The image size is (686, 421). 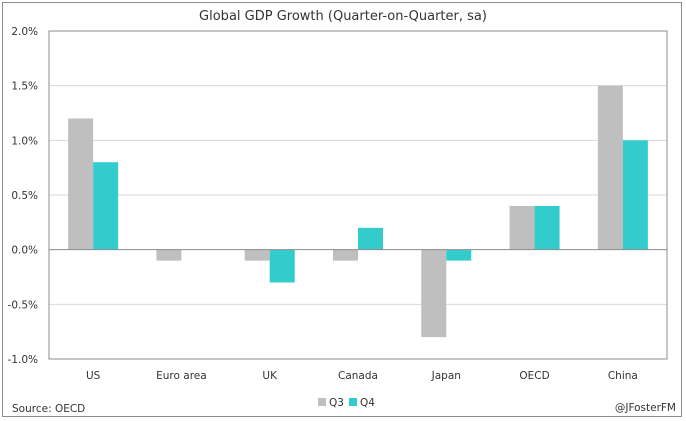 What do you see at coordinates (534, 376) in the screenshot?
I see `x-category-label: OECD` at bounding box center [534, 376].